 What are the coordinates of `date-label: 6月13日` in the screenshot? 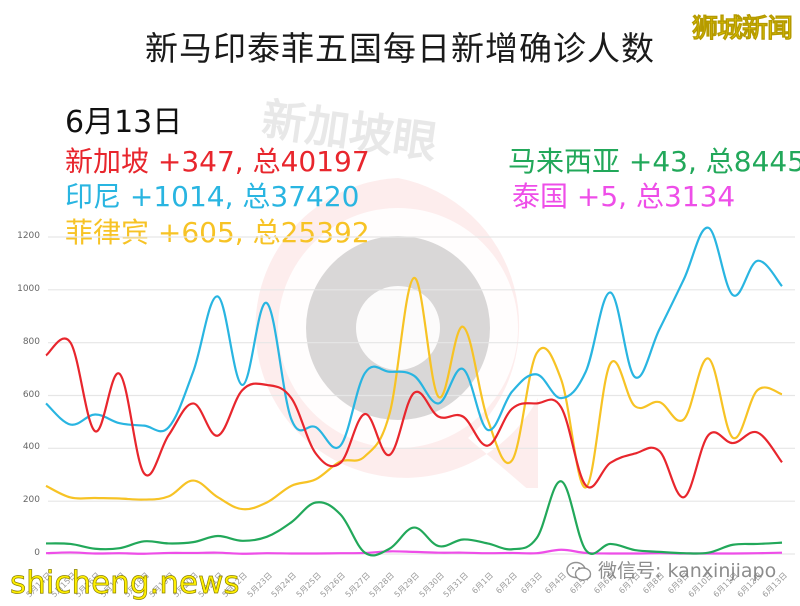 It's located at (124, 122).